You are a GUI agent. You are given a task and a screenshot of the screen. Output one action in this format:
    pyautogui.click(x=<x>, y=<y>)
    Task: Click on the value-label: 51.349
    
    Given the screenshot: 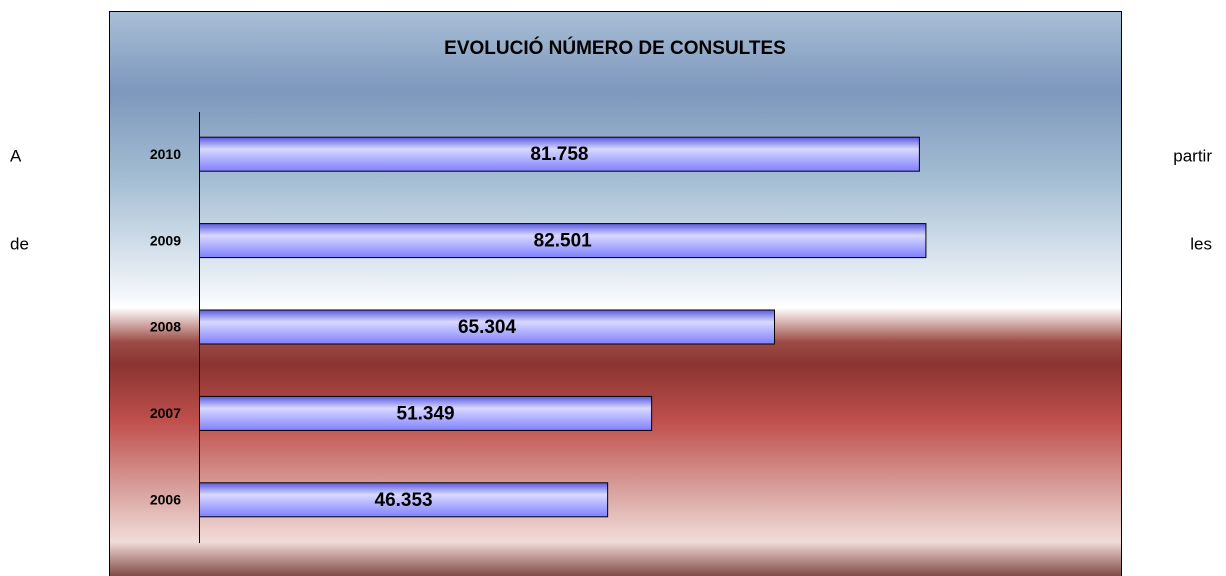 What is the action you would take?
    pyautogui.click(x=426, y=413)
    